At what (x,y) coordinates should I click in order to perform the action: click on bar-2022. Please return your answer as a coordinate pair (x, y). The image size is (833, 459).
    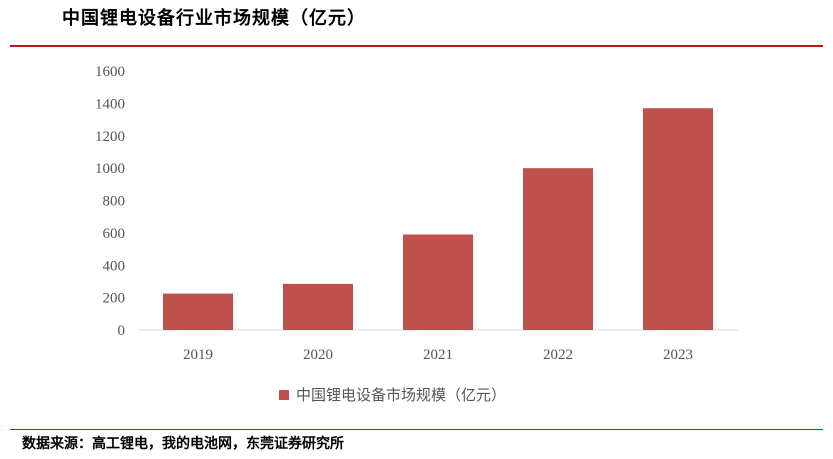
    Looking at the image, I should click on (558, 249).